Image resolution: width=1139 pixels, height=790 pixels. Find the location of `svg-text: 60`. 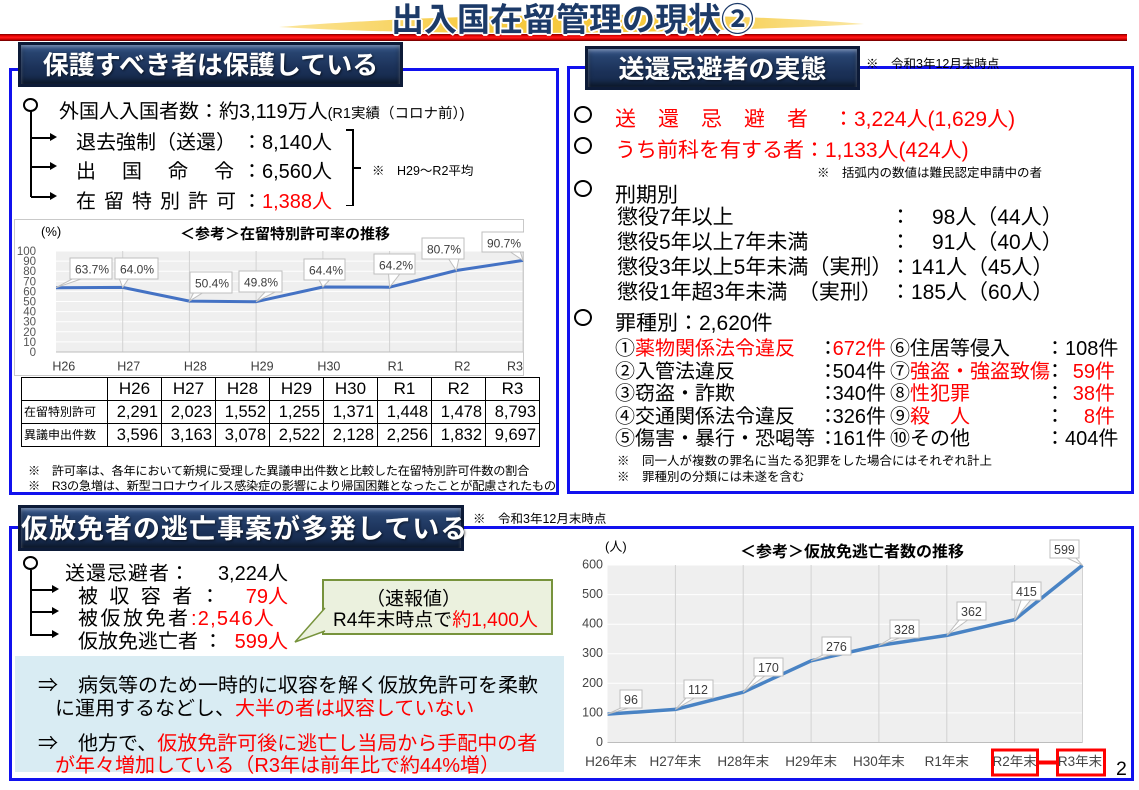

svg-text: 60 is located at coordinates (29, 292).